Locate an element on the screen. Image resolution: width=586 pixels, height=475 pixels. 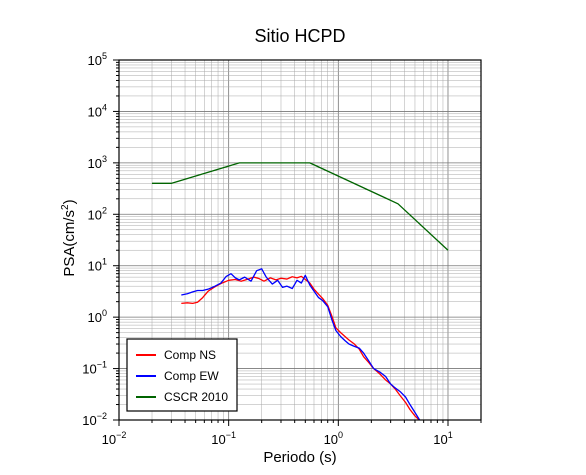
y-tick-label: 10¹ is located at coordinates (97, 265).